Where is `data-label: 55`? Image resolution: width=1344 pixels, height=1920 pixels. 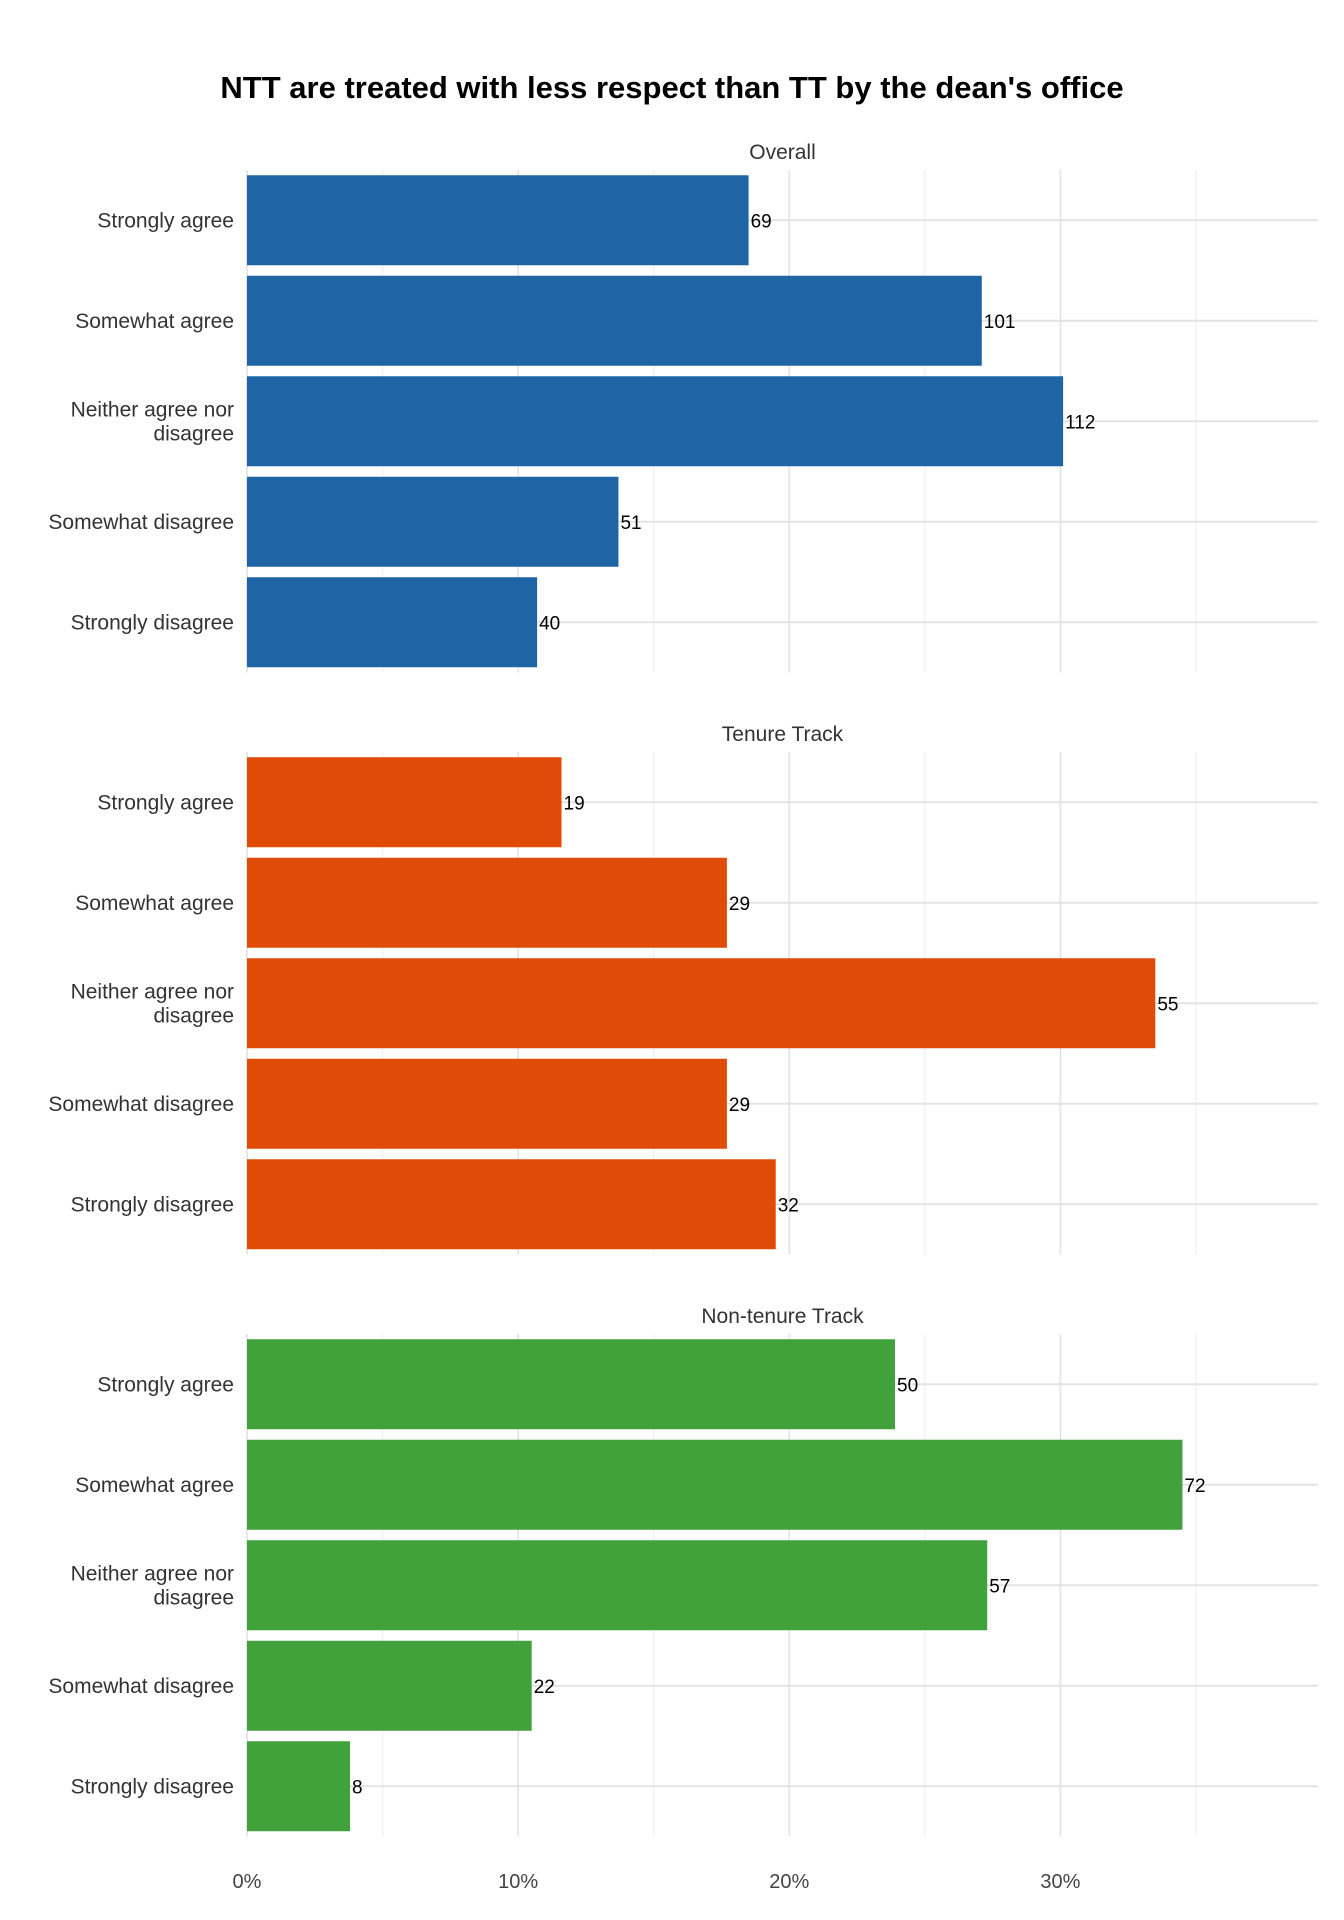 data-label: 55 is located at coordinates (1167, 1004).